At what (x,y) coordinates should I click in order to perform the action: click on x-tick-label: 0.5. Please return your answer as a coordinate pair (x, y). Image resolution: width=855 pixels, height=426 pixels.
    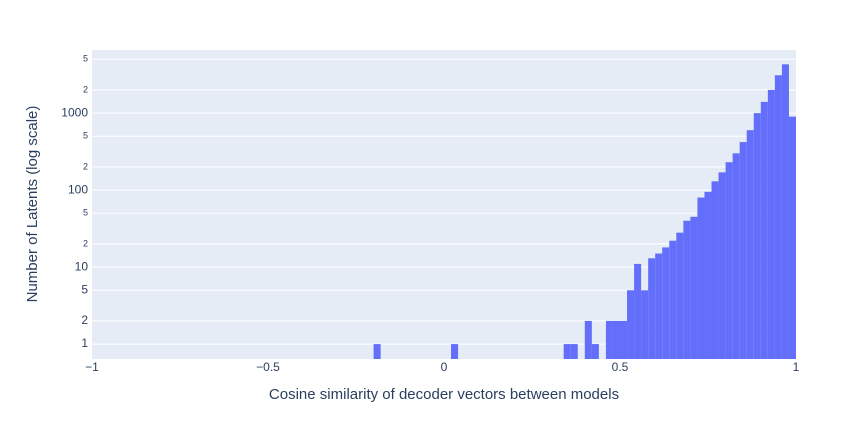
    Looking at the image, I should click on (620, 367).